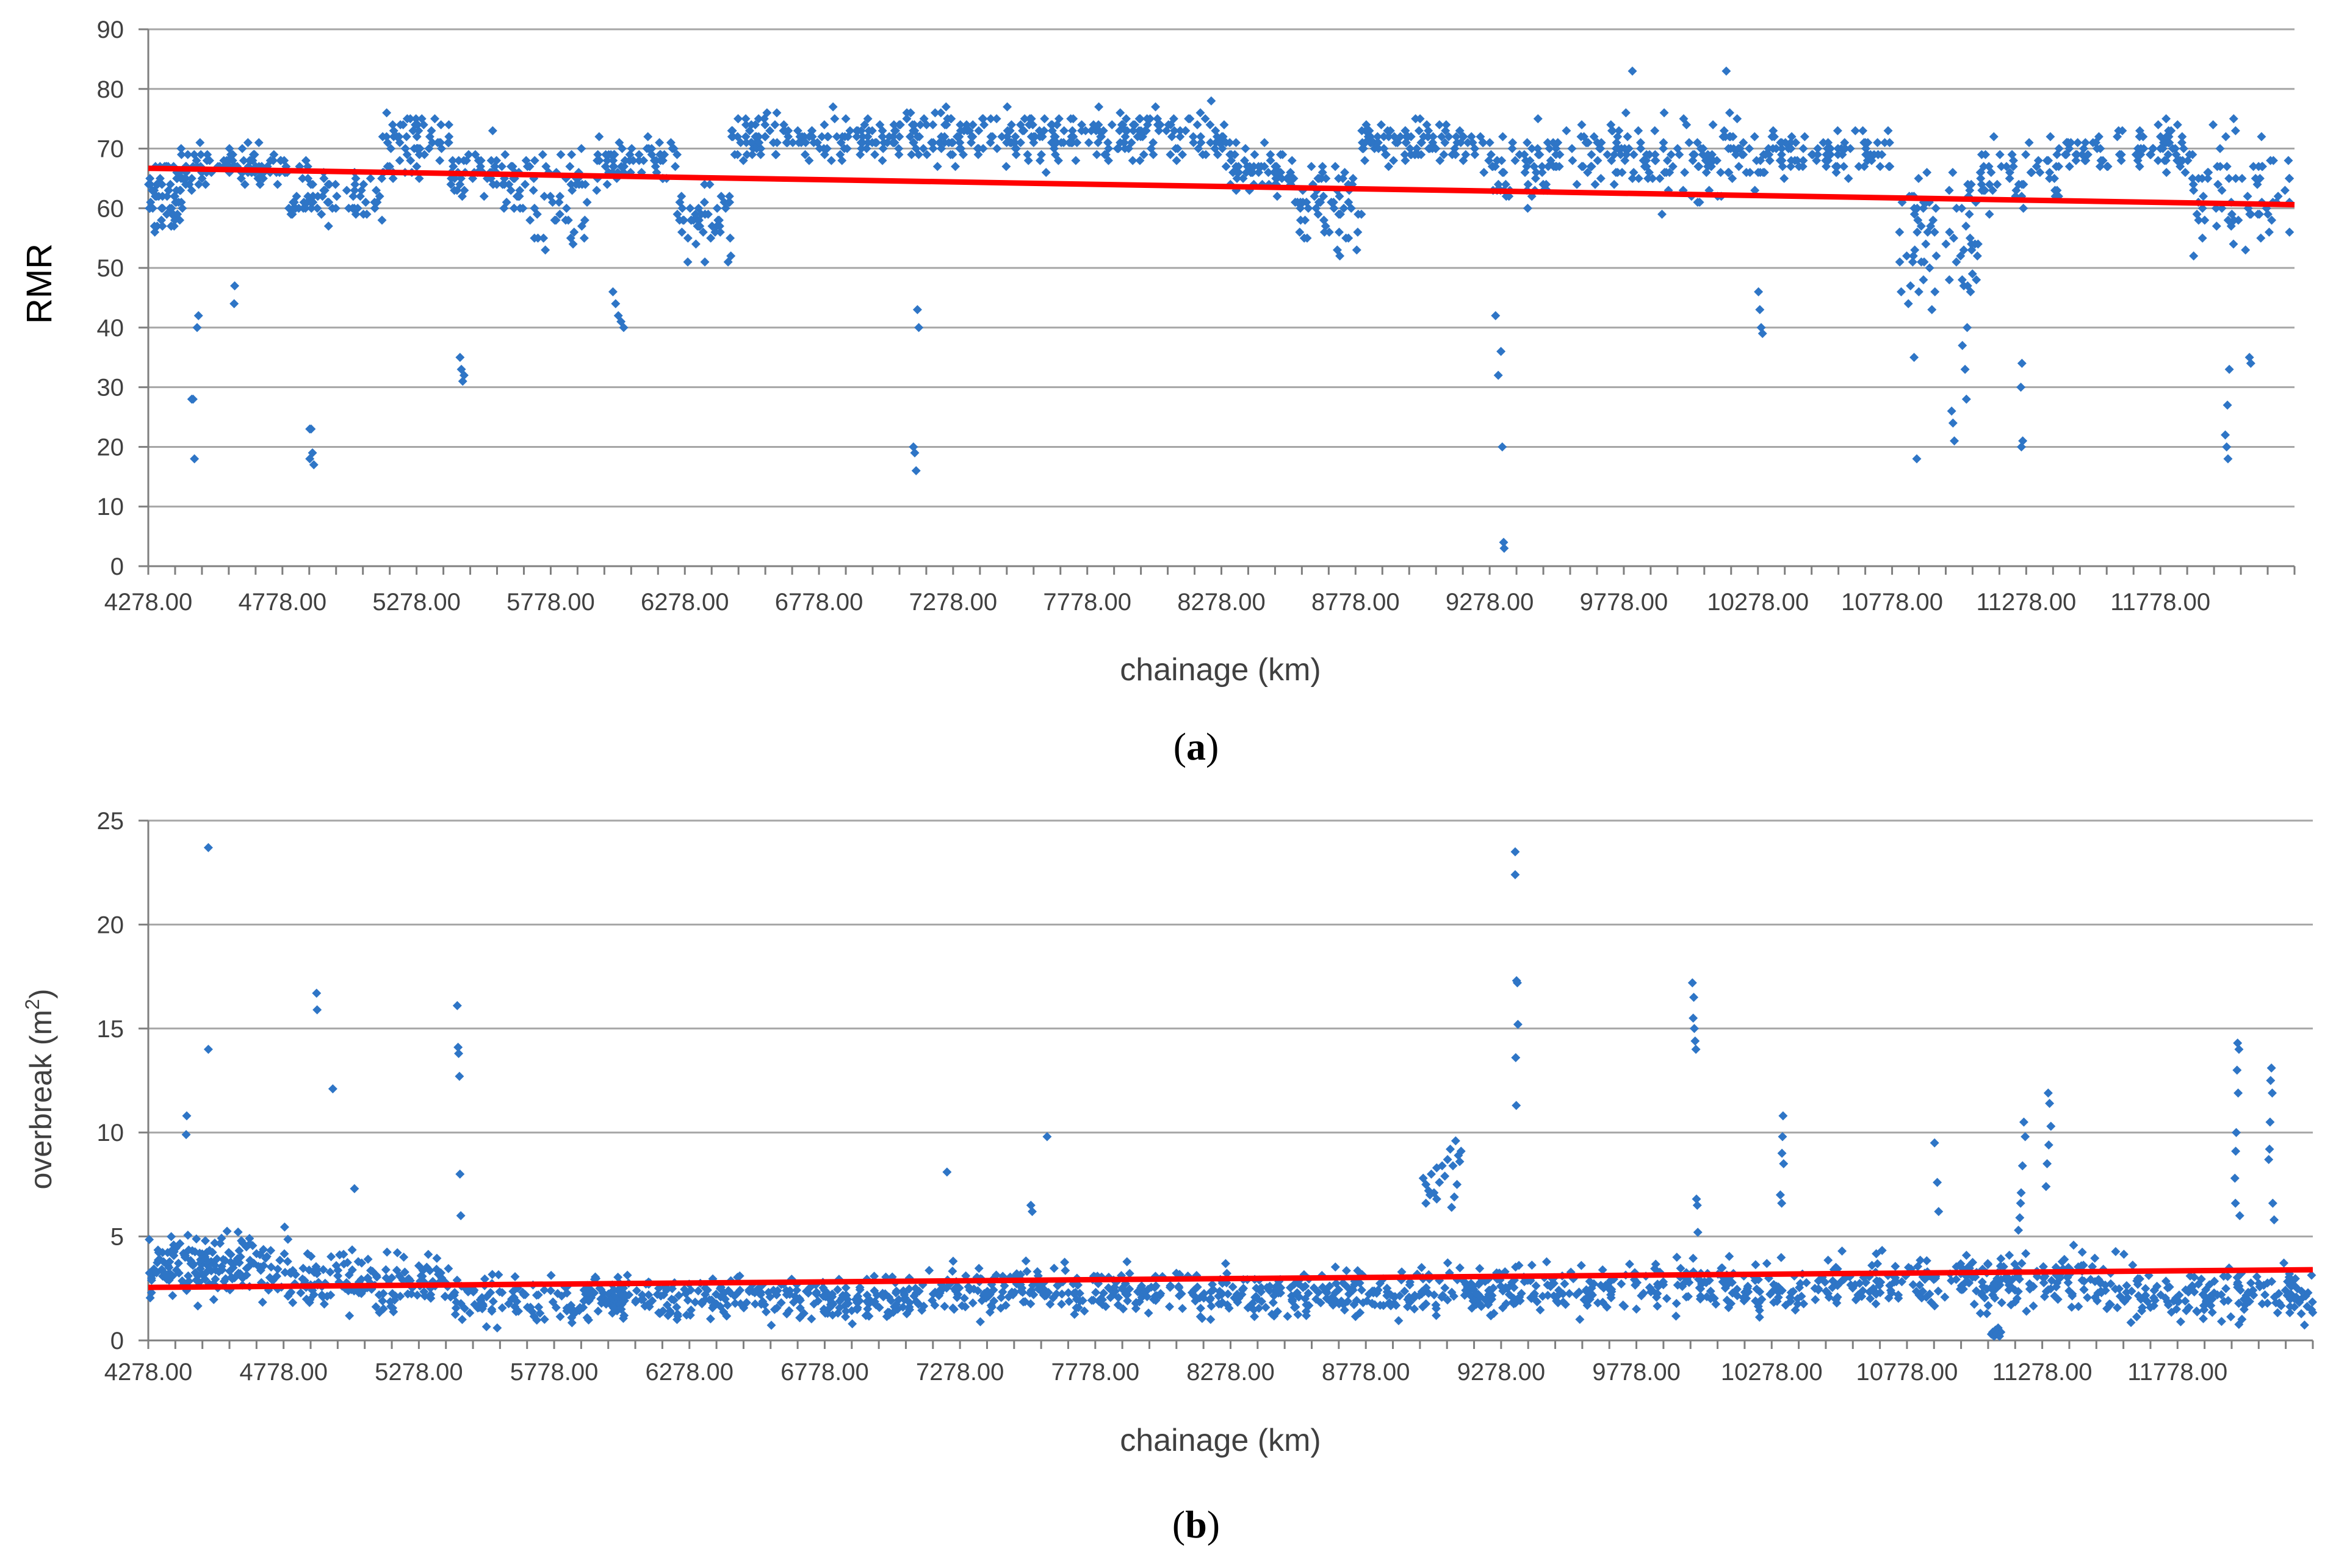  What do you see at coordinates (1758, 602) in the screenshot?
I see `x-tick-label: 10278.00` at bounding box center [1758, 602].